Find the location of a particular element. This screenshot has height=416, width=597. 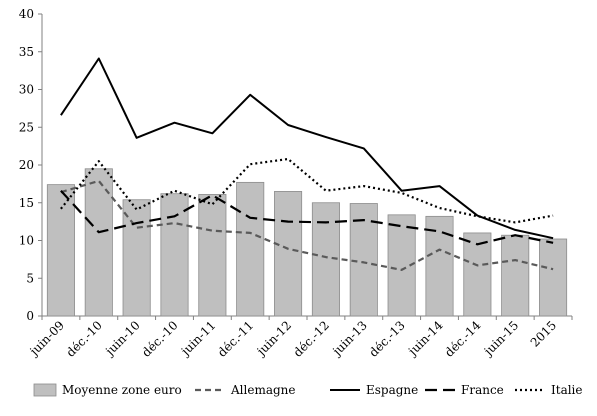

y-tick-labels: 0 5 10 15 20 25 30 35 40 is located at coordinates (26, 165).